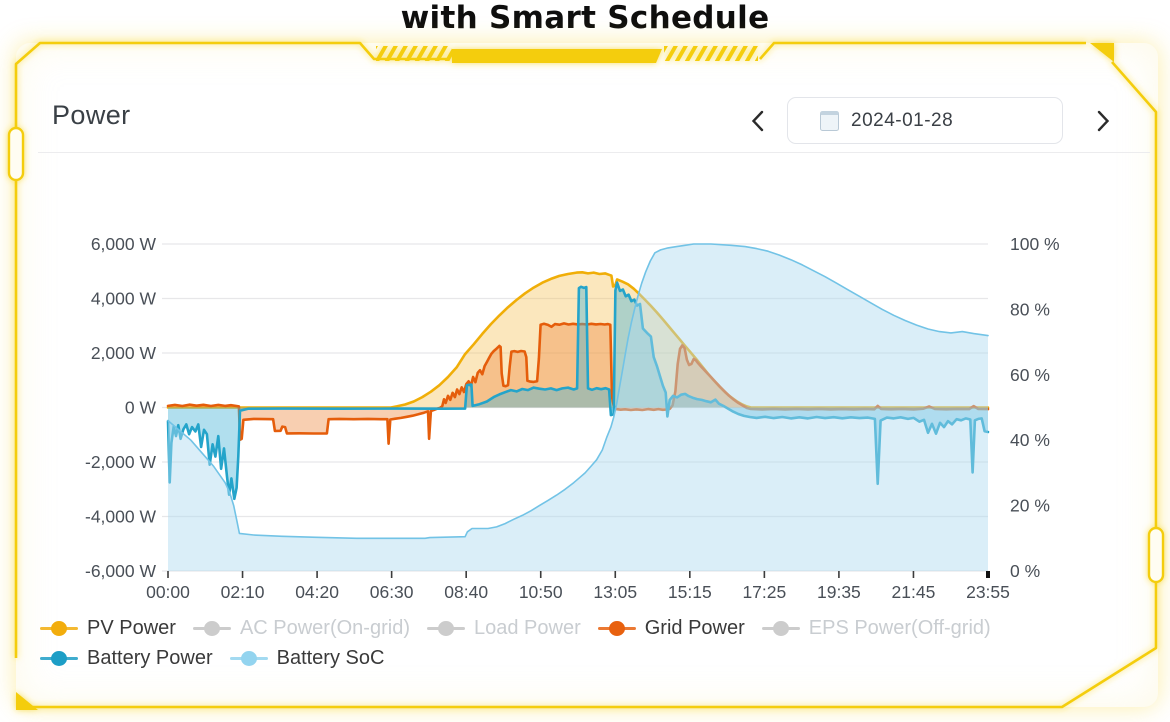 The height and width of the screenshot is (722, 1170). Describe the element at coordinates (595, 658) in the screenshot. I see `legend-row: Battery Power Battery SoC` at that location.